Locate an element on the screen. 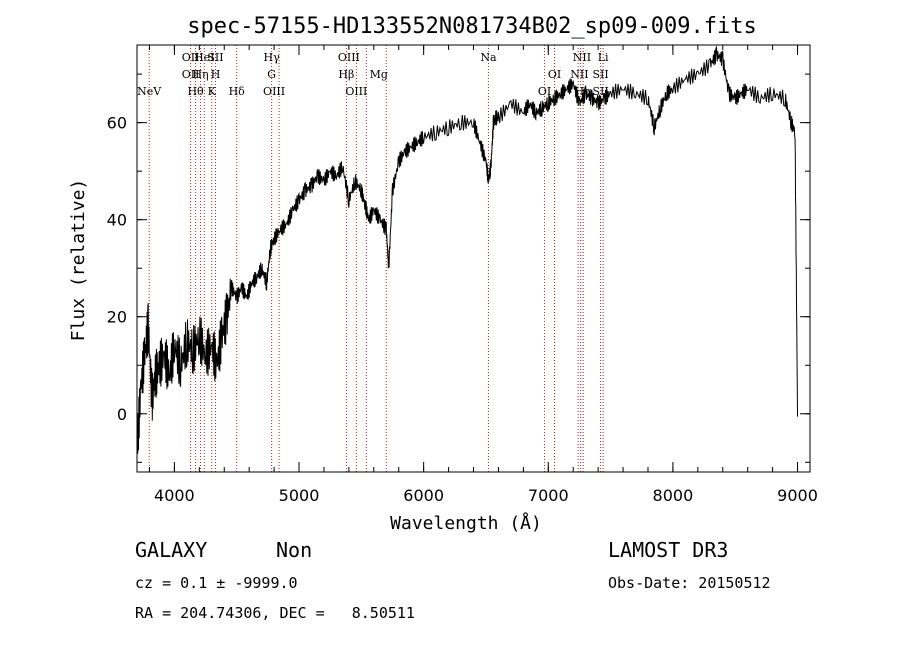  line-label: HeI is located at coordinates (204, 57).